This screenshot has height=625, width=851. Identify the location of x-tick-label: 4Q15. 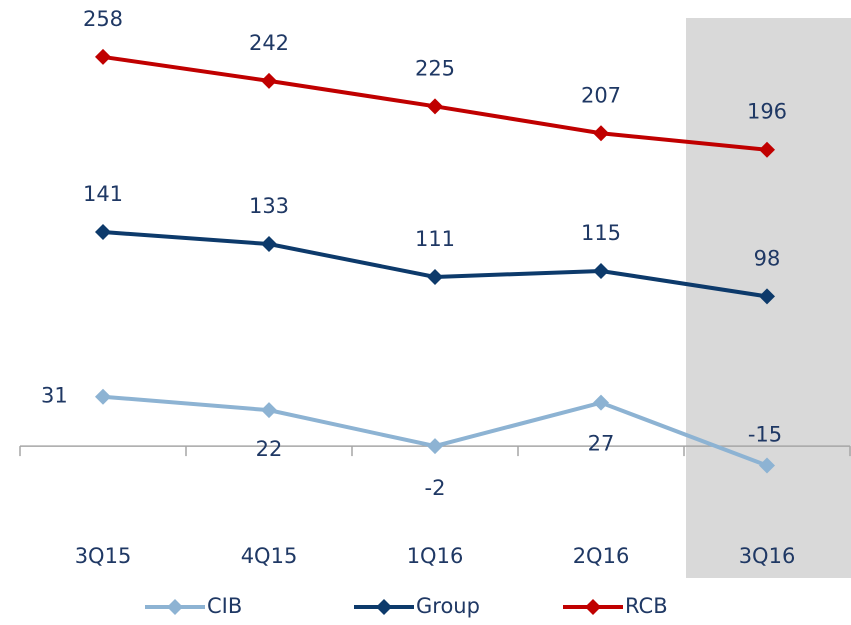
(269, 556).